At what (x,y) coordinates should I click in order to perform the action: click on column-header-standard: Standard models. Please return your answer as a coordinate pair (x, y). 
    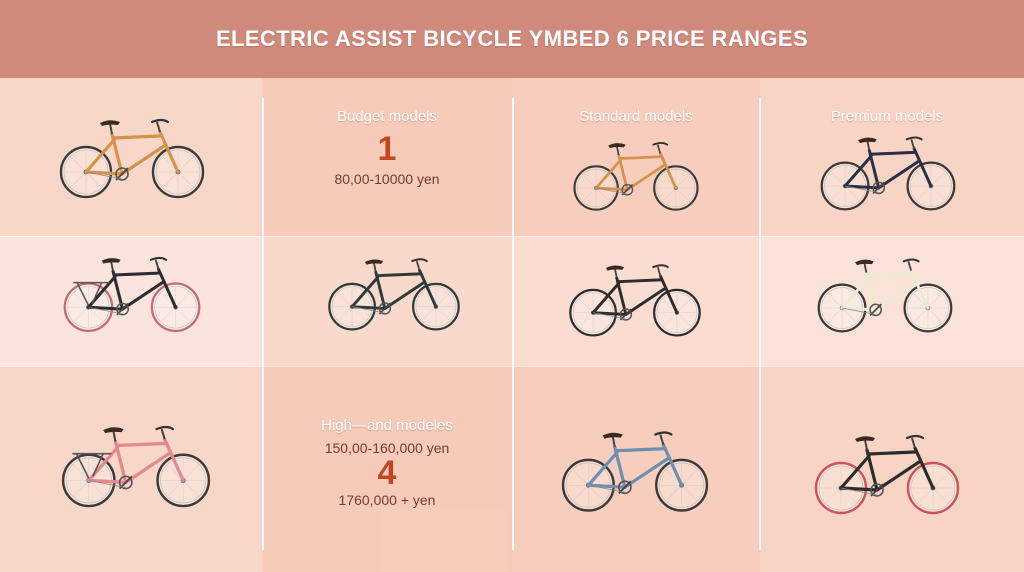
    Looking at the image, I should click on (636, 116).